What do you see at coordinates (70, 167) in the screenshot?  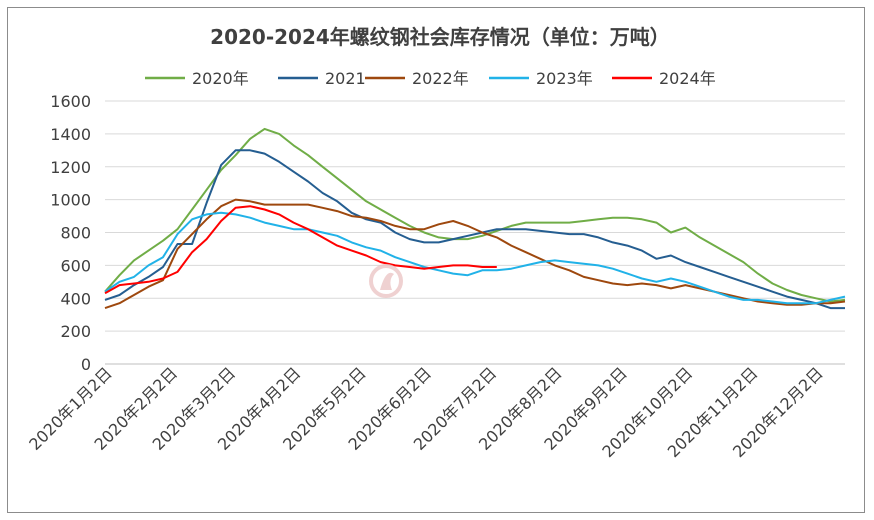 I see `y-tick-label: 1200` at bounding box center [70, 167].